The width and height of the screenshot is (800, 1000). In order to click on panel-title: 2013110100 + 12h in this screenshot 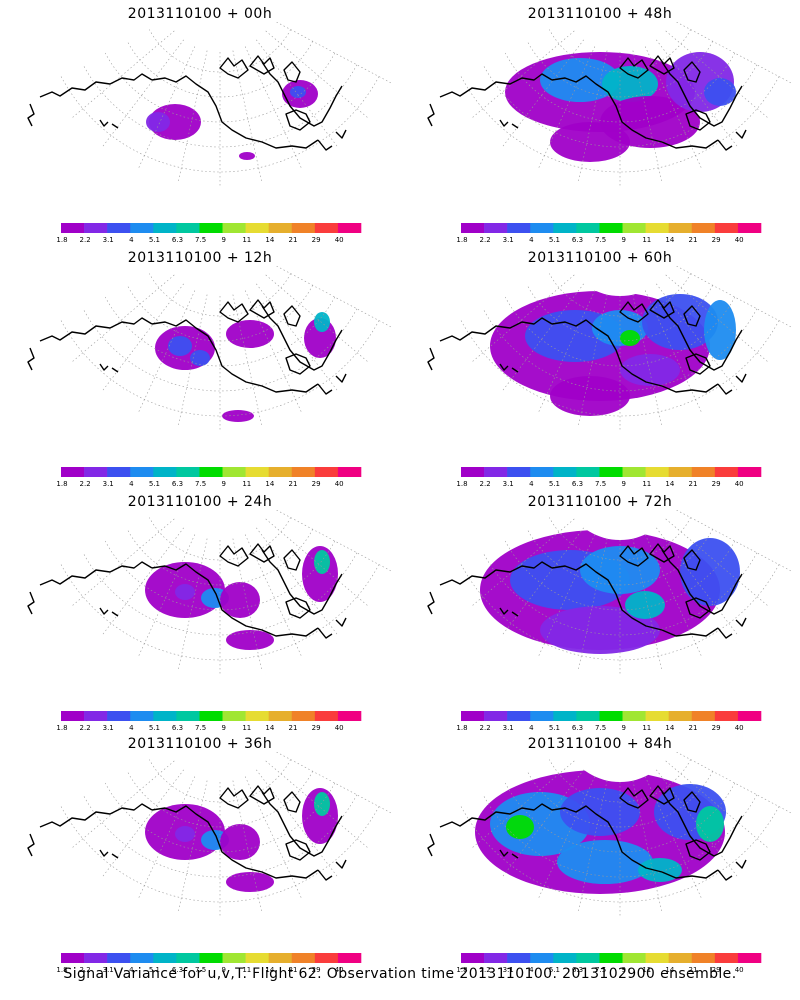, I will do `click(200, 258)`.